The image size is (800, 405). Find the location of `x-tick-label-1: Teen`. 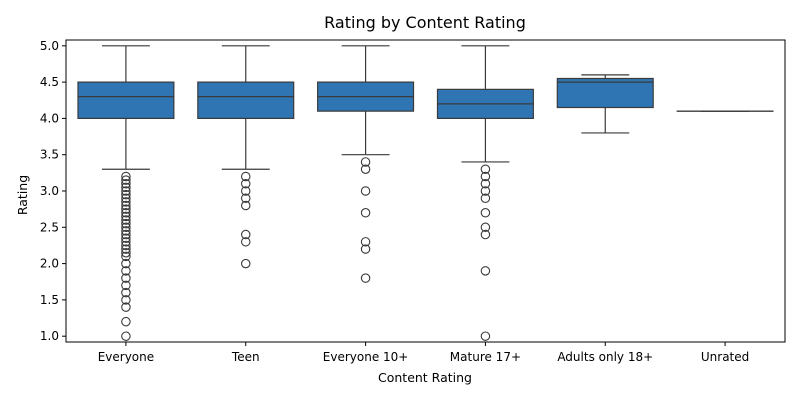

x-tick-label-1: Teen is located at coordinates (245, 357).